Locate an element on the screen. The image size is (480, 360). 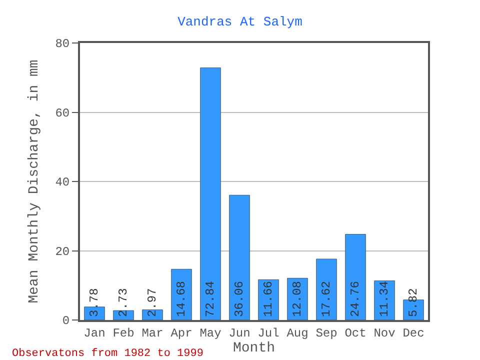
data-label: 2.73 is located at coordinates (123, 302).